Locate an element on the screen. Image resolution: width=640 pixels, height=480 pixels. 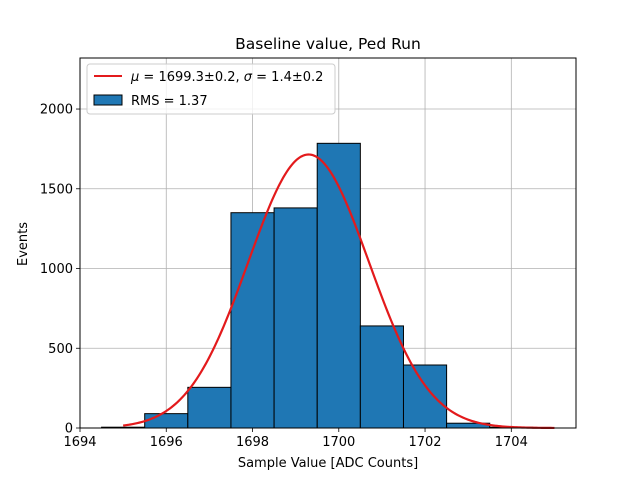
legend-hist-label: RMS = 1.37 is located at coordinates (169, 101).